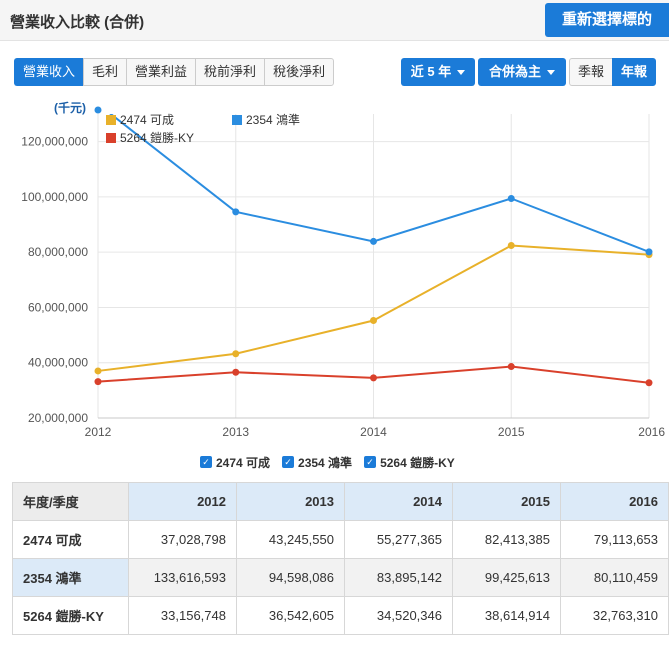 This screenshot has width=669, height=653. I want to click on series-toggle-legend: ✓ 2474 可成 ✓ 2354 鴻準 ✓ 5264 鎧勝-KY, so click(333, 462).